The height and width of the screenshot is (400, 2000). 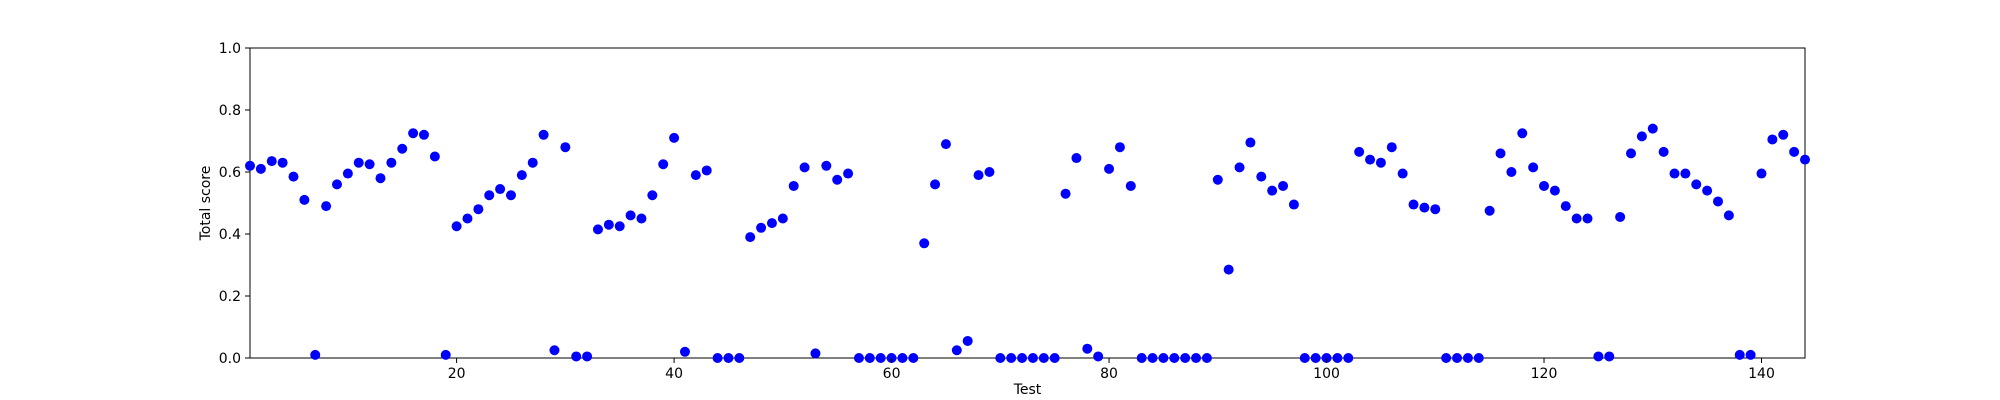 What do you see at coordinates (230, 235) in the screenshot?
I see `y-tick-label: 0.4` at bounding box center [230, 235].